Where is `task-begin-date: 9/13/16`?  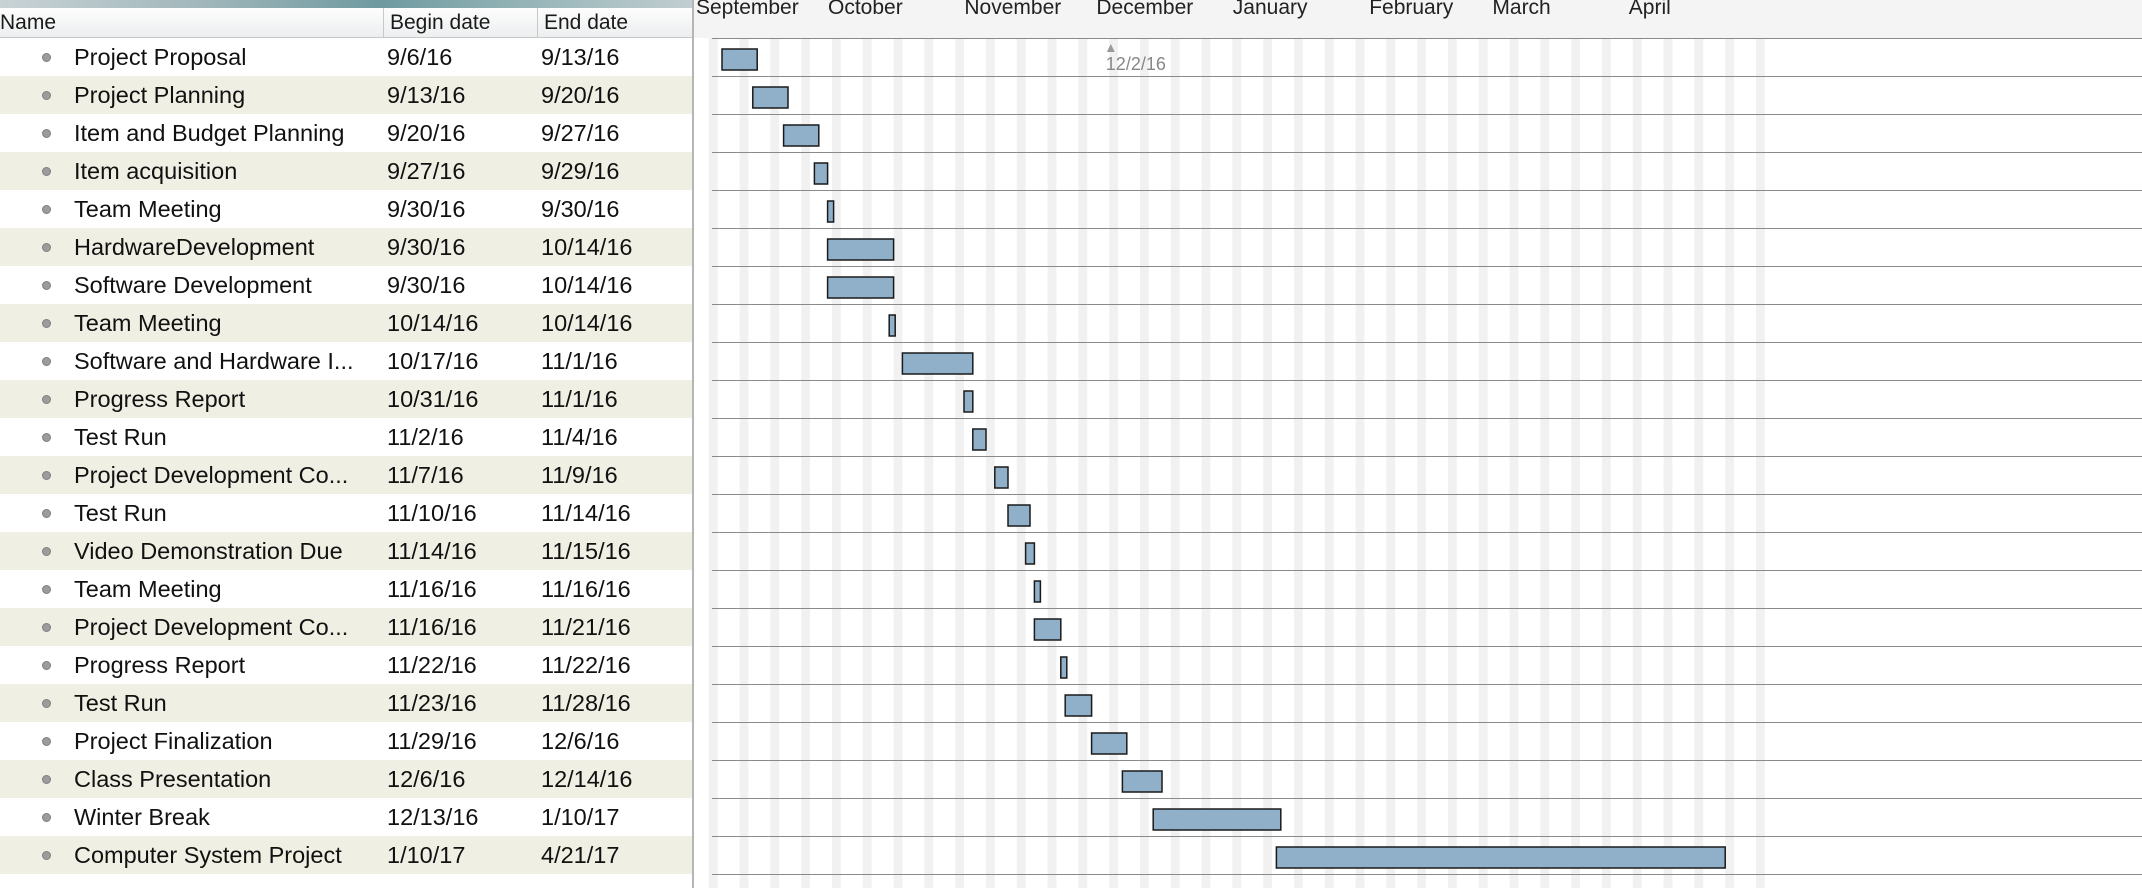
task-begin-date: 9/13/16 is located at coordinates (426, 95).